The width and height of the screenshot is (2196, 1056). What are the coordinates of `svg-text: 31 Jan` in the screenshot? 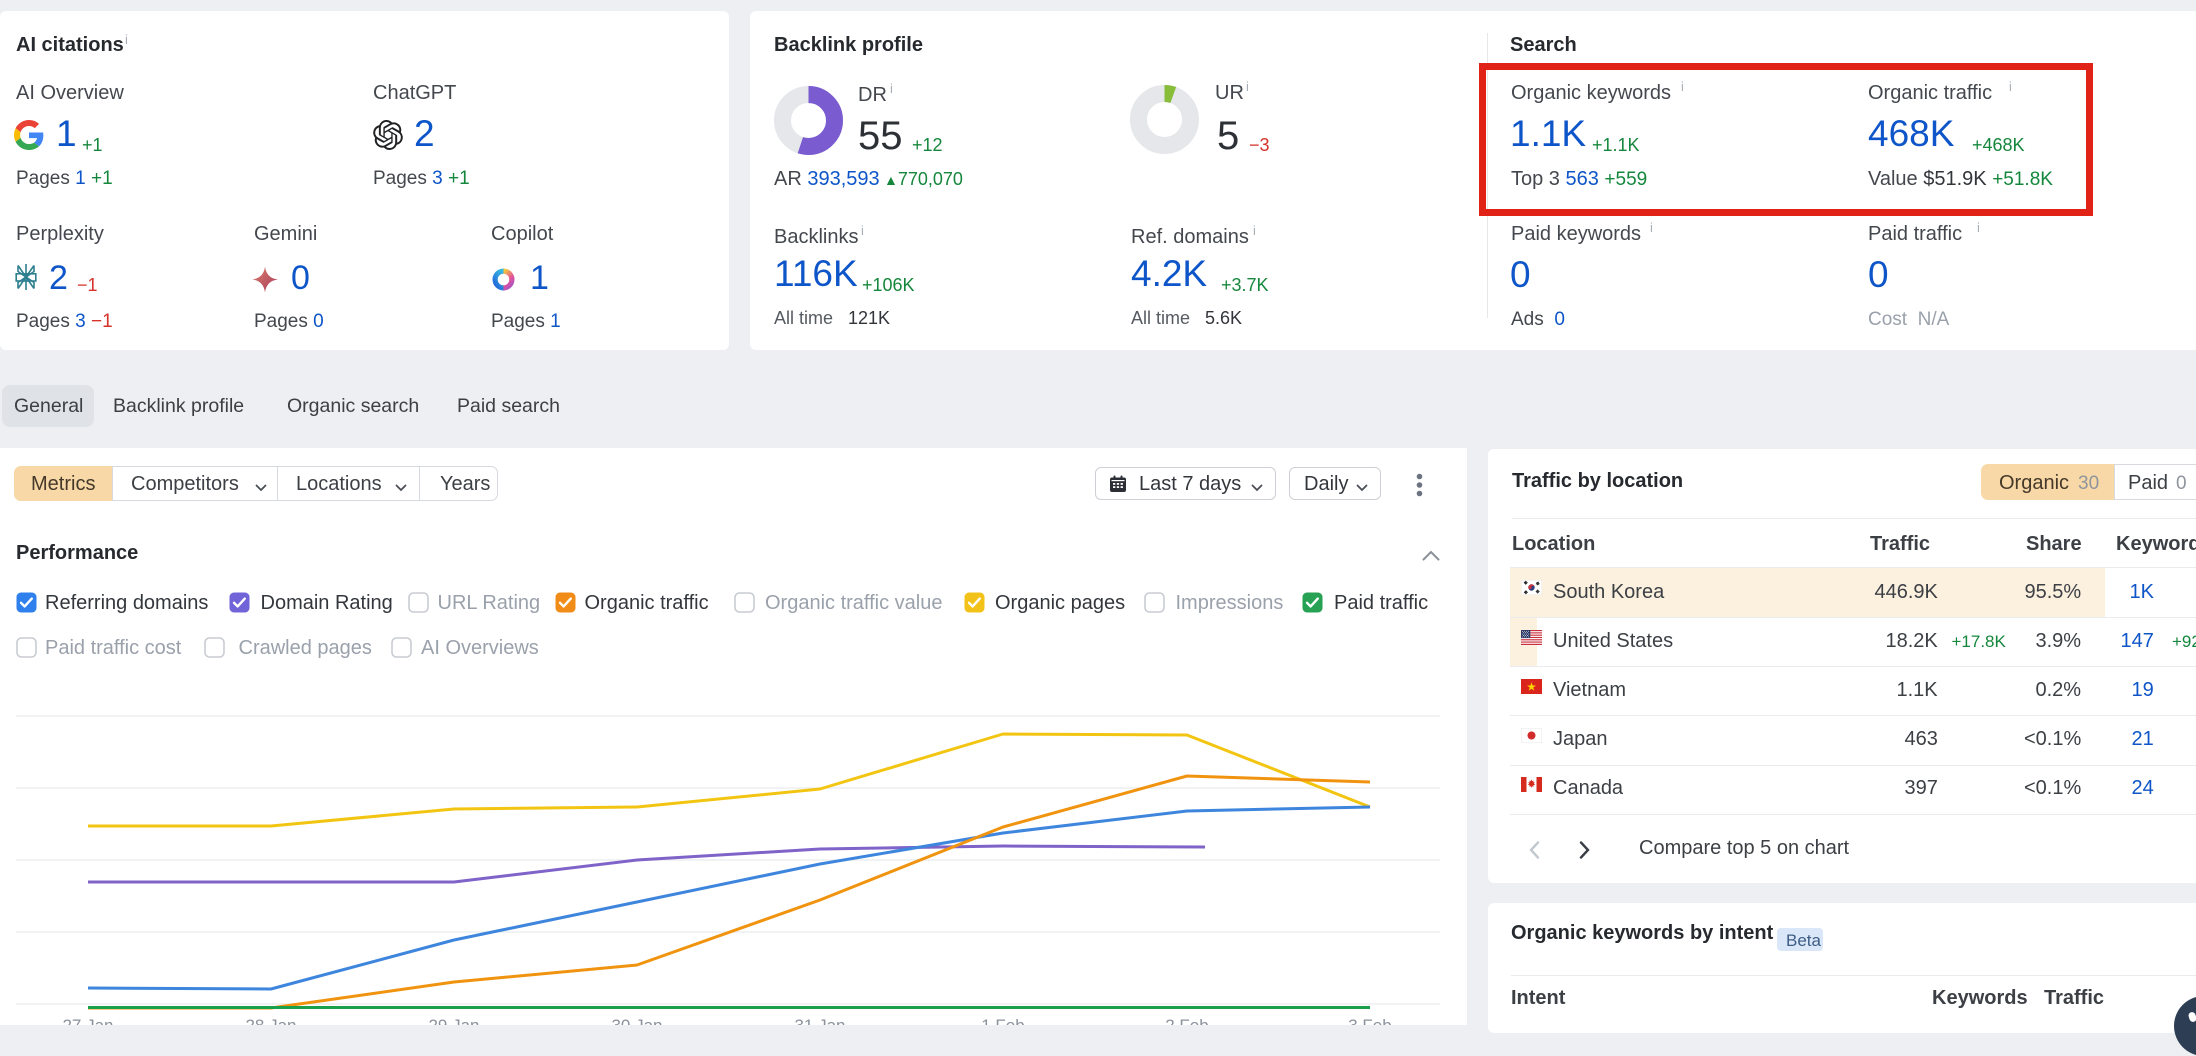 It's located at (819, 1020).